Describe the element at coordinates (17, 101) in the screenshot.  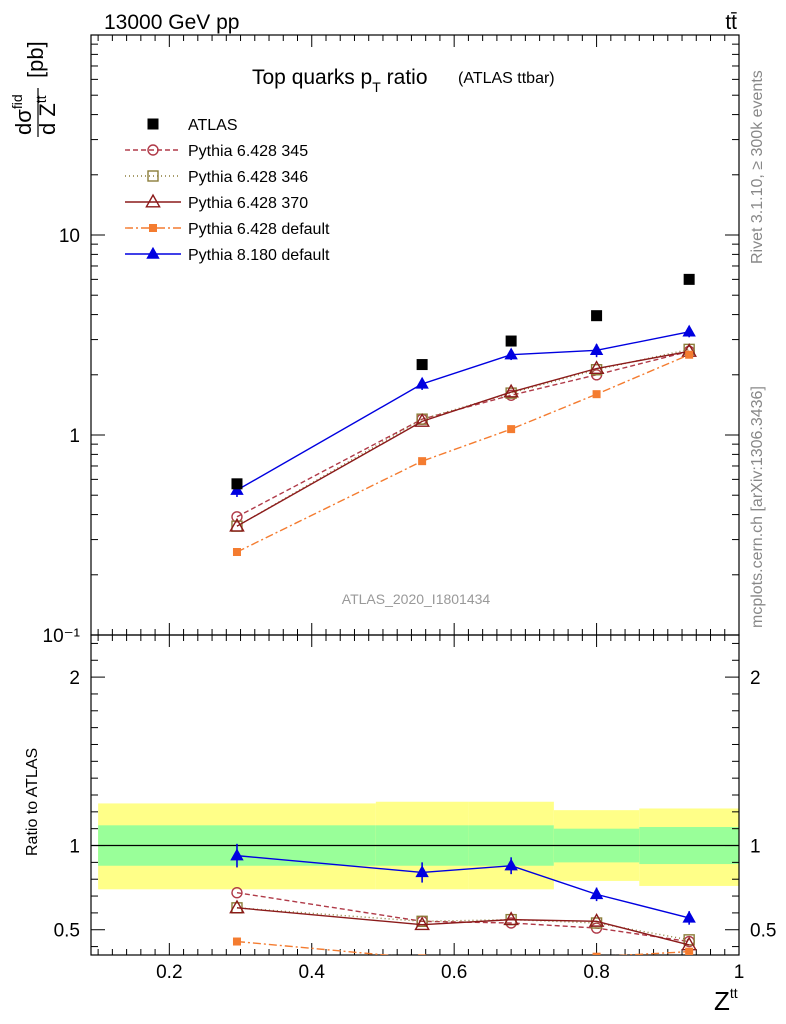
I see `ylabel-num-sup: fid` at that location.